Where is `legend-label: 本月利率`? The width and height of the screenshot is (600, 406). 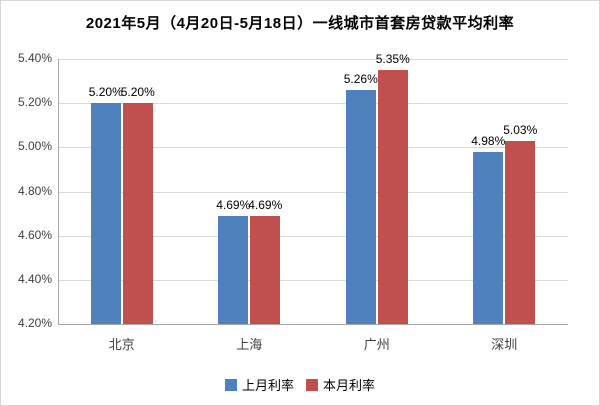 legend-label: 本月利率 is located at coordinates (349, 385).